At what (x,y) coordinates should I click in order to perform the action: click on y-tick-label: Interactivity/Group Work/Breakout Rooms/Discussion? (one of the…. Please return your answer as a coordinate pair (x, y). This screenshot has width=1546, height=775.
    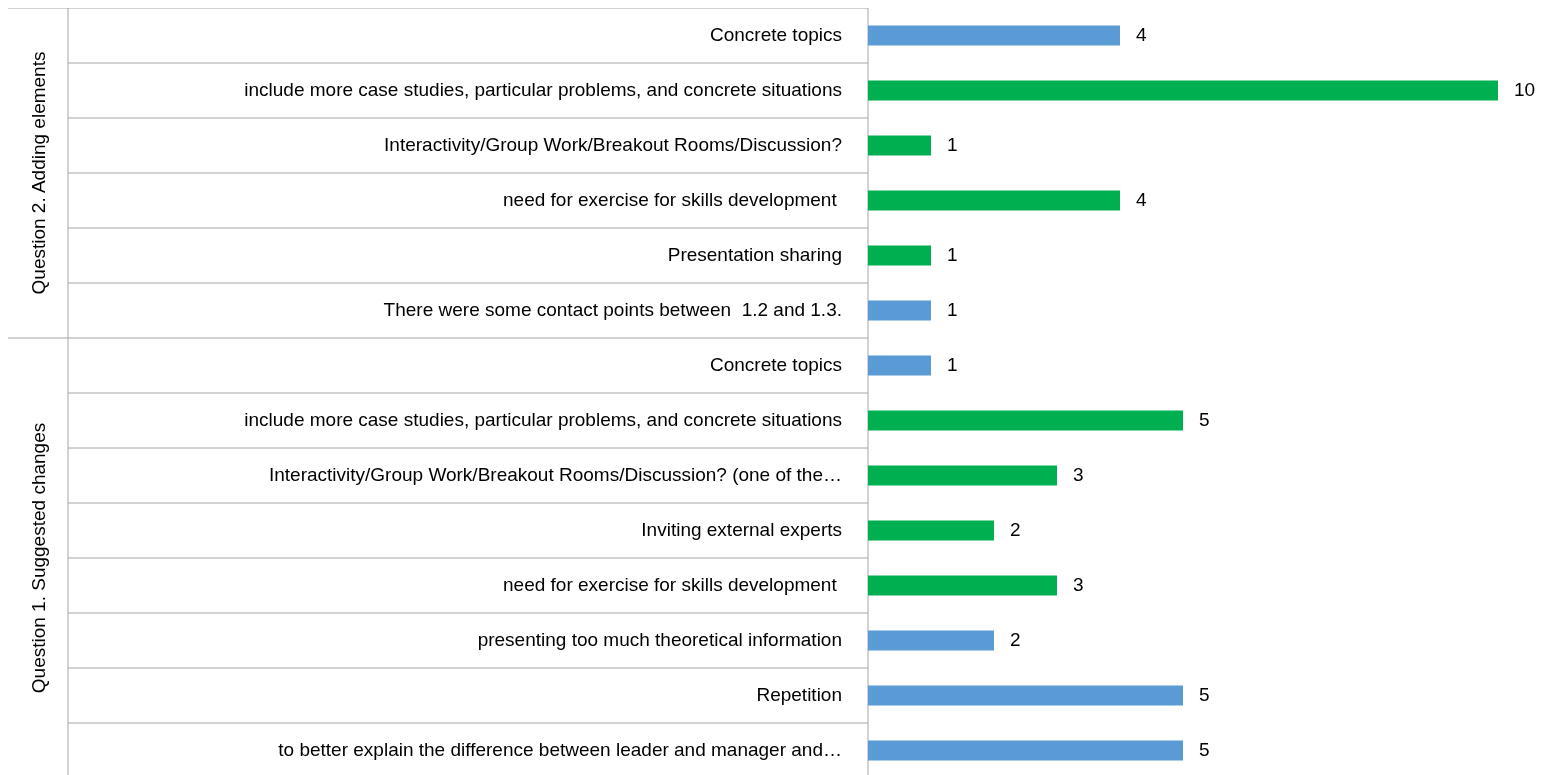
    Looking at the image, I should click on (555, 474).